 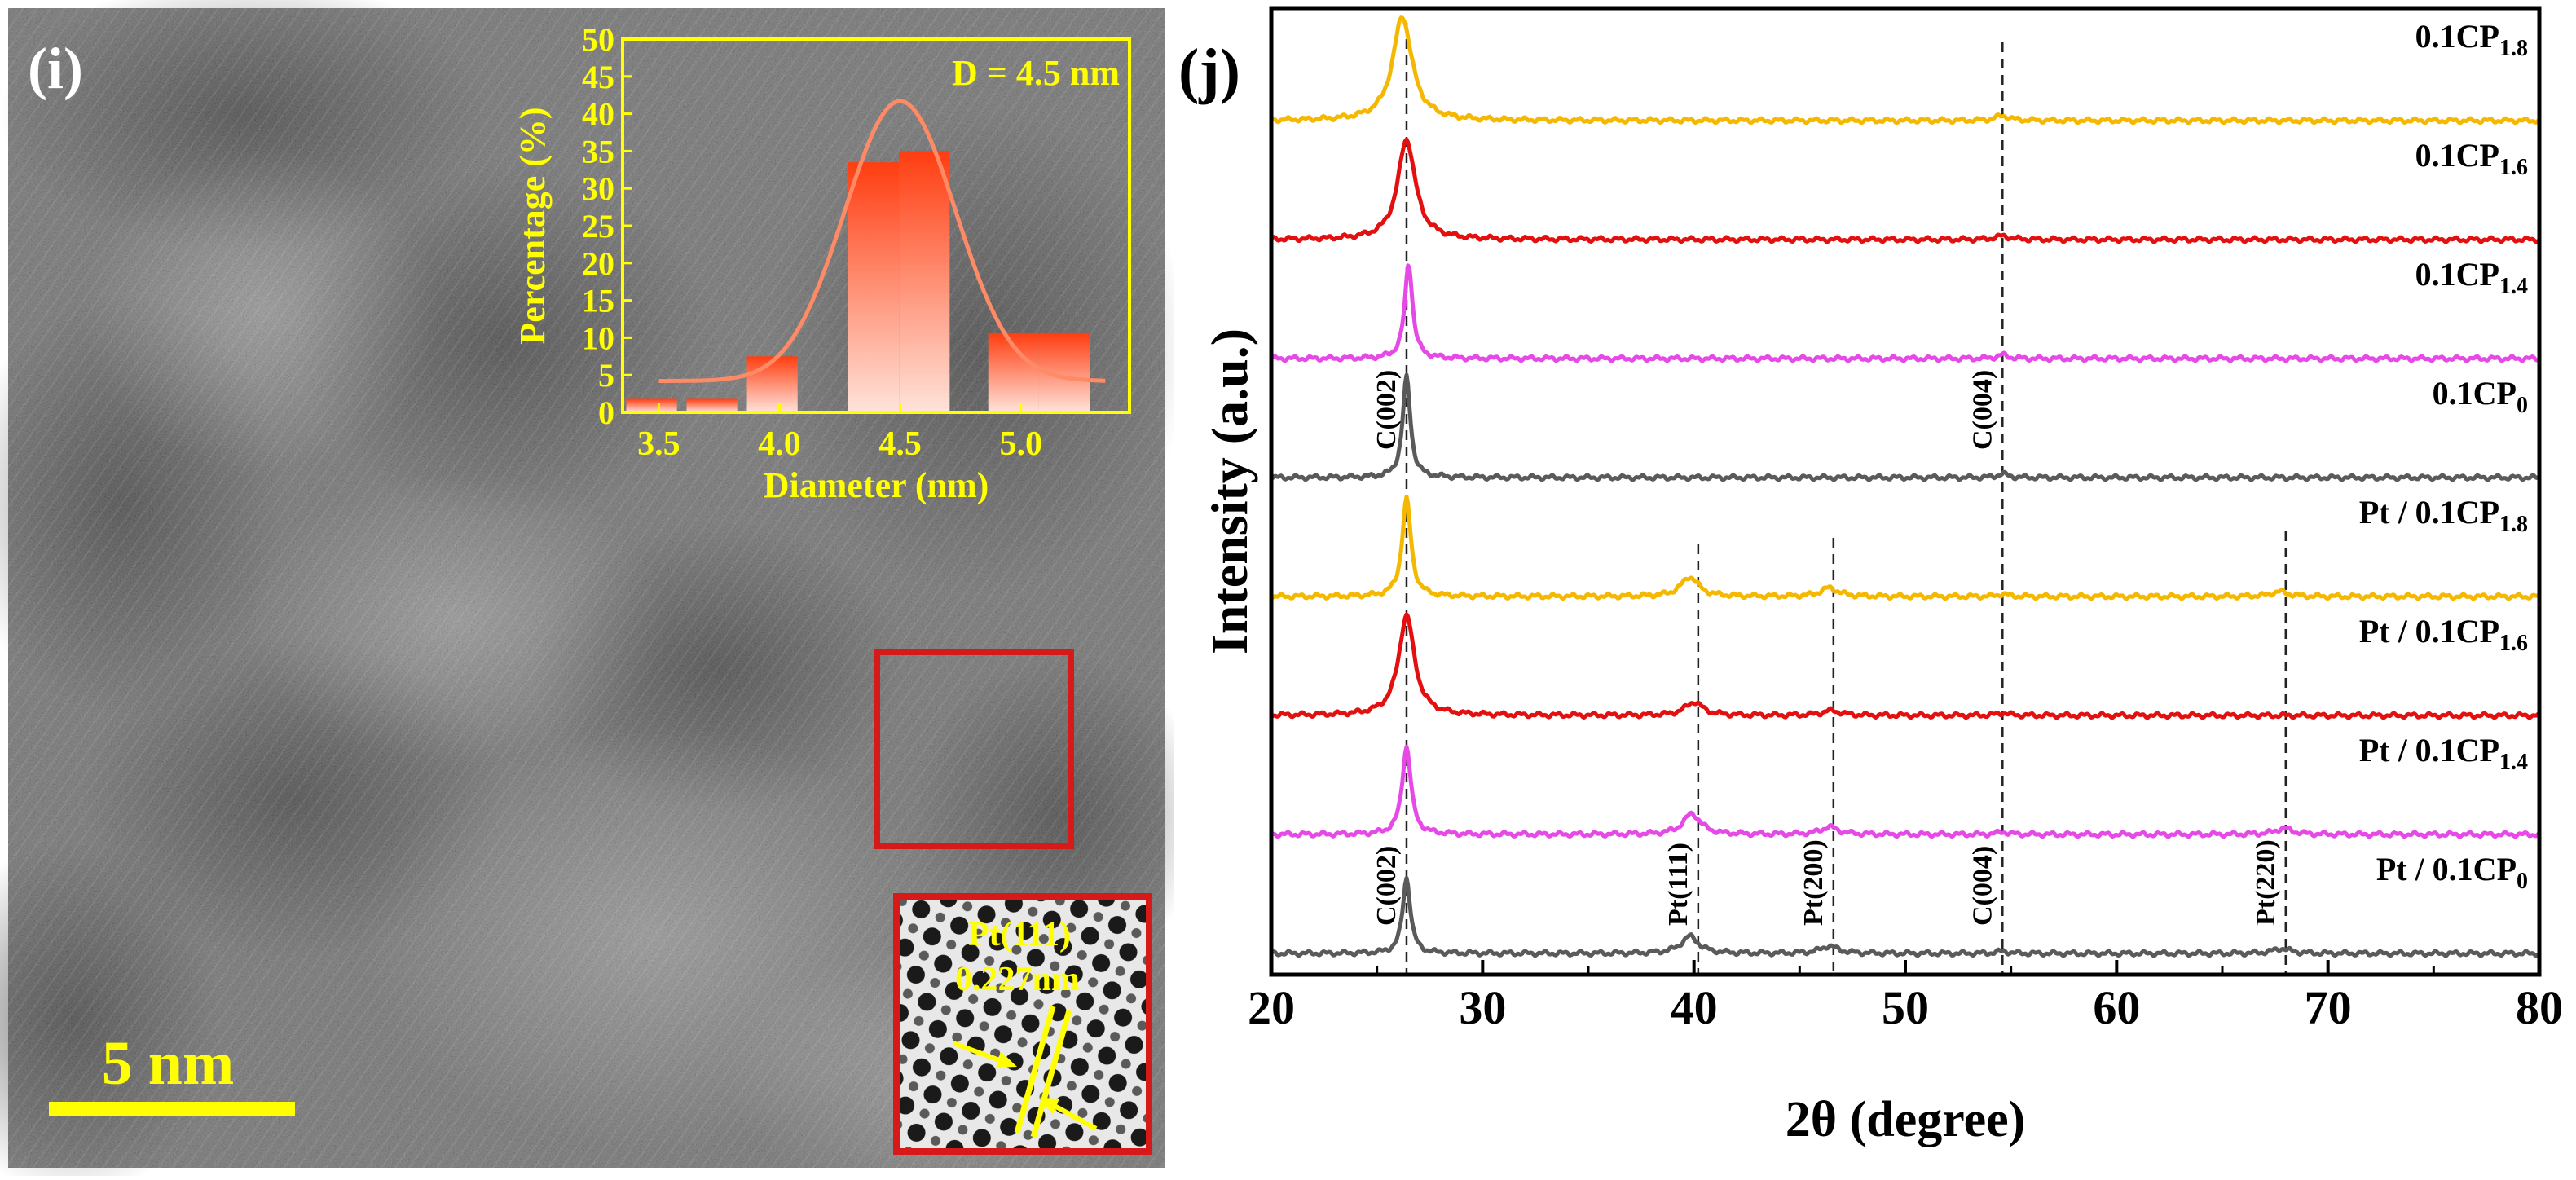 What do you see at coordinates (598, 151) in the screenshot?
I see `histogram-y-tick-label: 35` at bounding box center [598, 151].